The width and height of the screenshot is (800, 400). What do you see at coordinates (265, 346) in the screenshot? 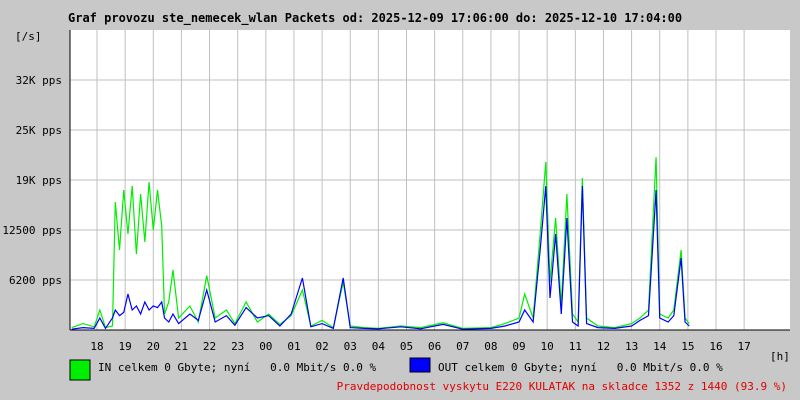
I see `x-tick-label: 00` at bounding box center [265, 346].